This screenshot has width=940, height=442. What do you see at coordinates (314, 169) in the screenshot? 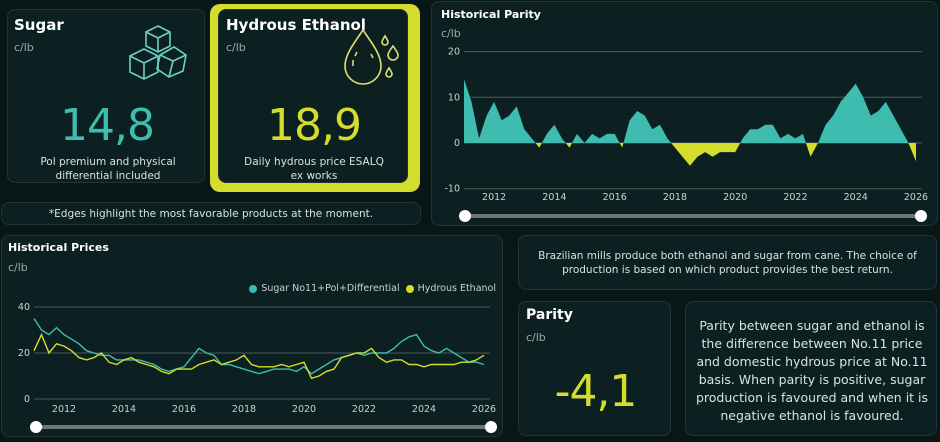
I see `ethanol-description: Daily hydrous price ESALQ ex works` at bounding box center [314, 169].